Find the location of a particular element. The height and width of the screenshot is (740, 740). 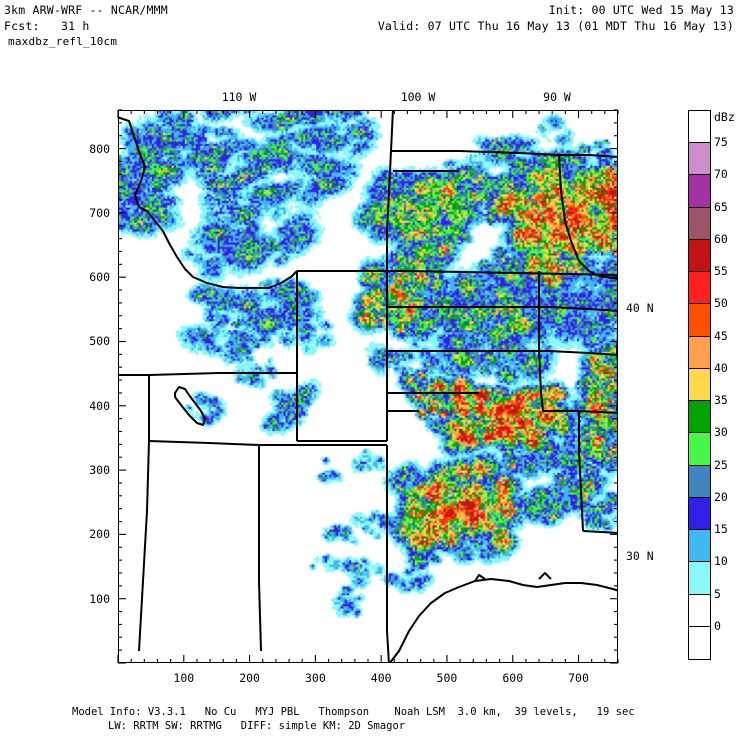

y-axis-tick-label: 500 is located at coordinates (99, 341).